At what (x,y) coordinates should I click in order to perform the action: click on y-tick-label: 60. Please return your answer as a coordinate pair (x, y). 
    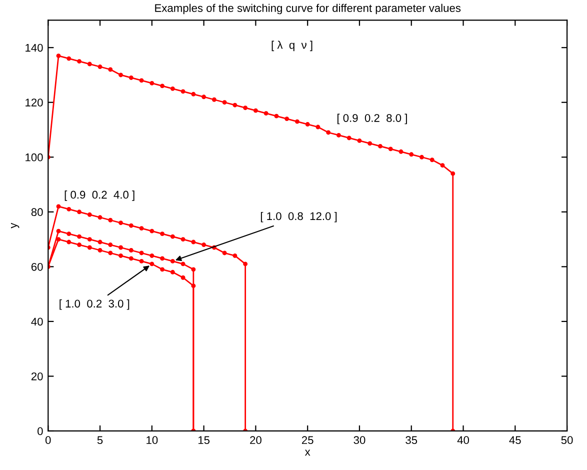
    Looking at the image, I should click on (37, 266).